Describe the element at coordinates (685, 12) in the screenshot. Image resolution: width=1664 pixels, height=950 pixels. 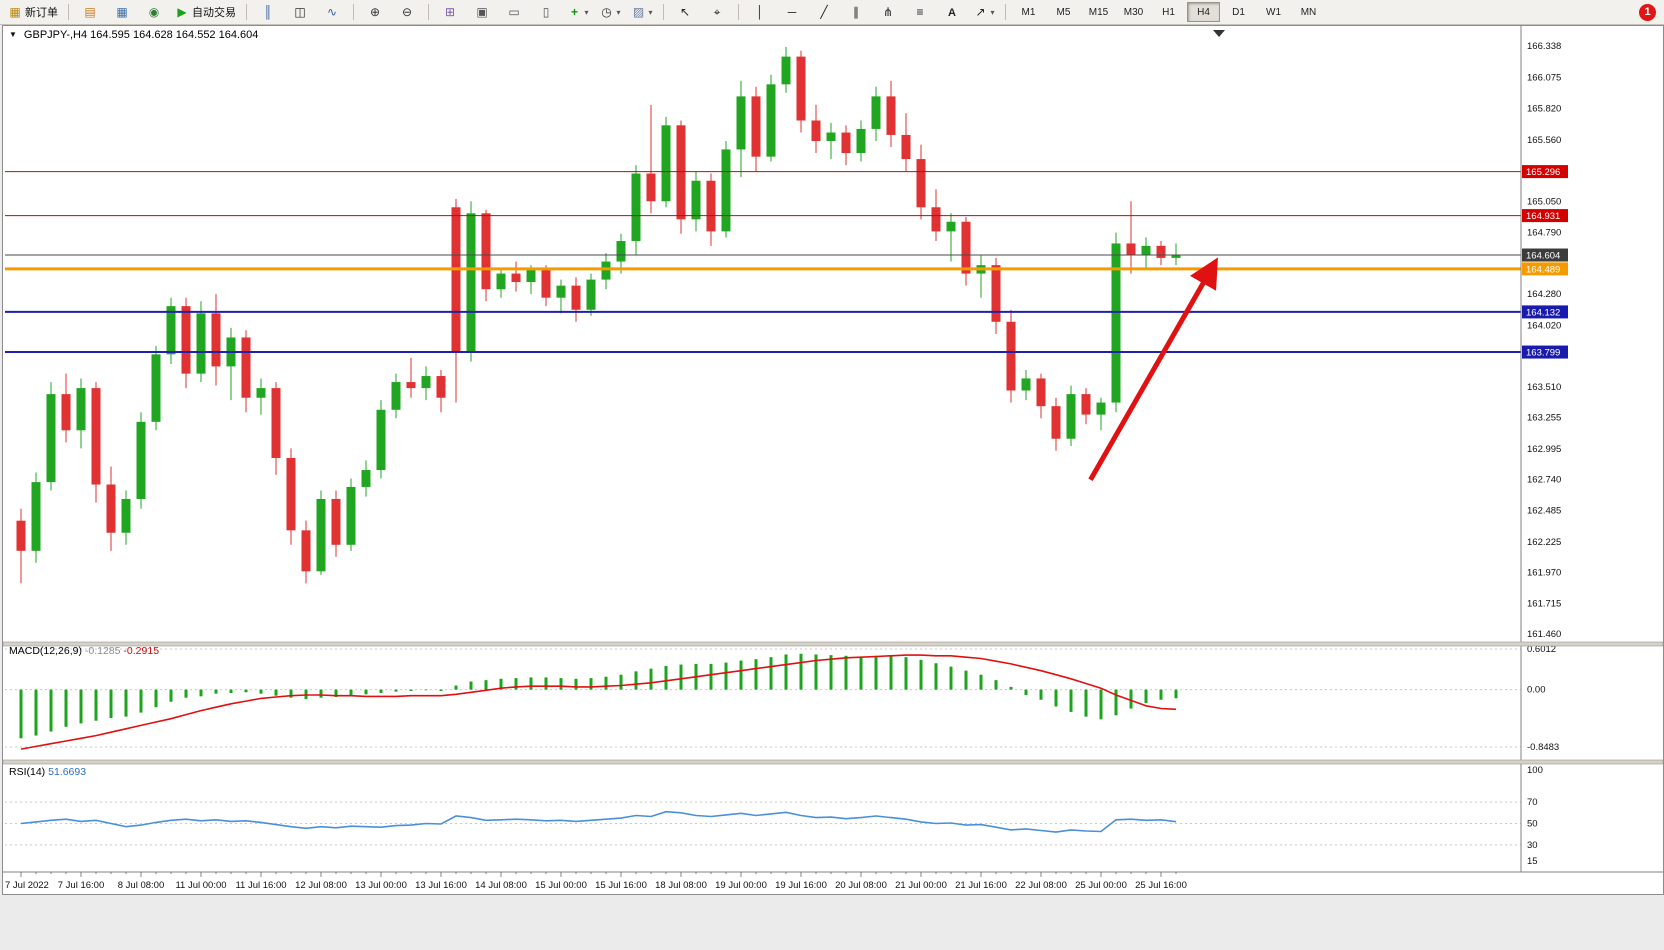
I see `cursor-button` at that location.